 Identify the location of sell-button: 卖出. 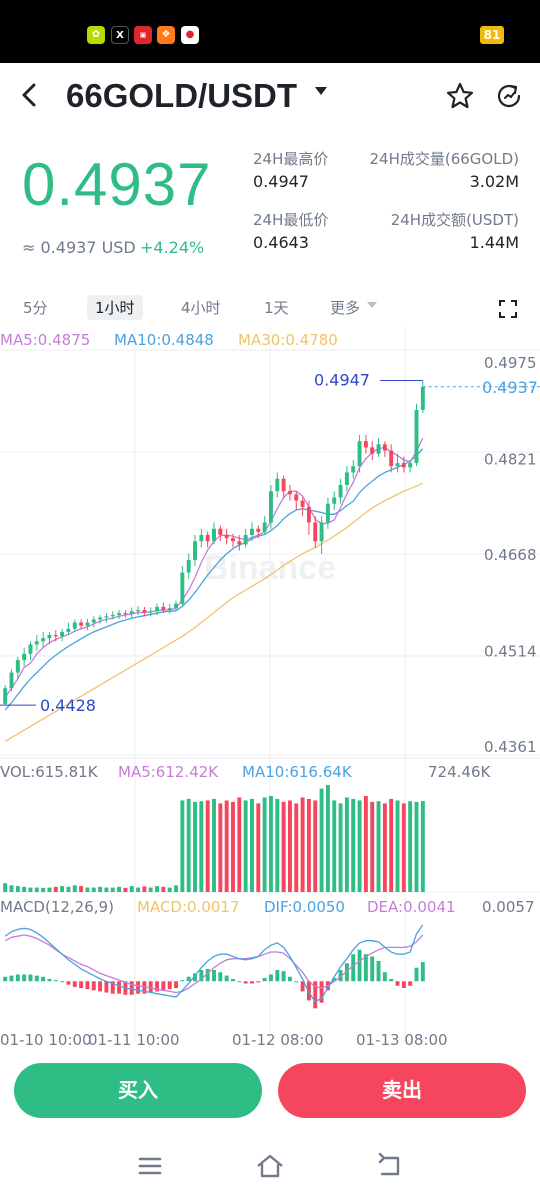
(402, 1090).